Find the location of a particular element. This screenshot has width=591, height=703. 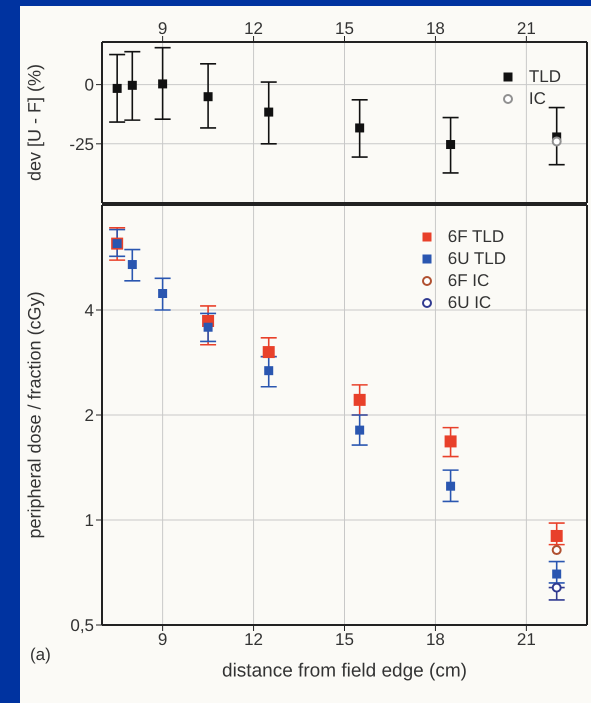

legend-label: TLD is located at coordinates (544, 77).